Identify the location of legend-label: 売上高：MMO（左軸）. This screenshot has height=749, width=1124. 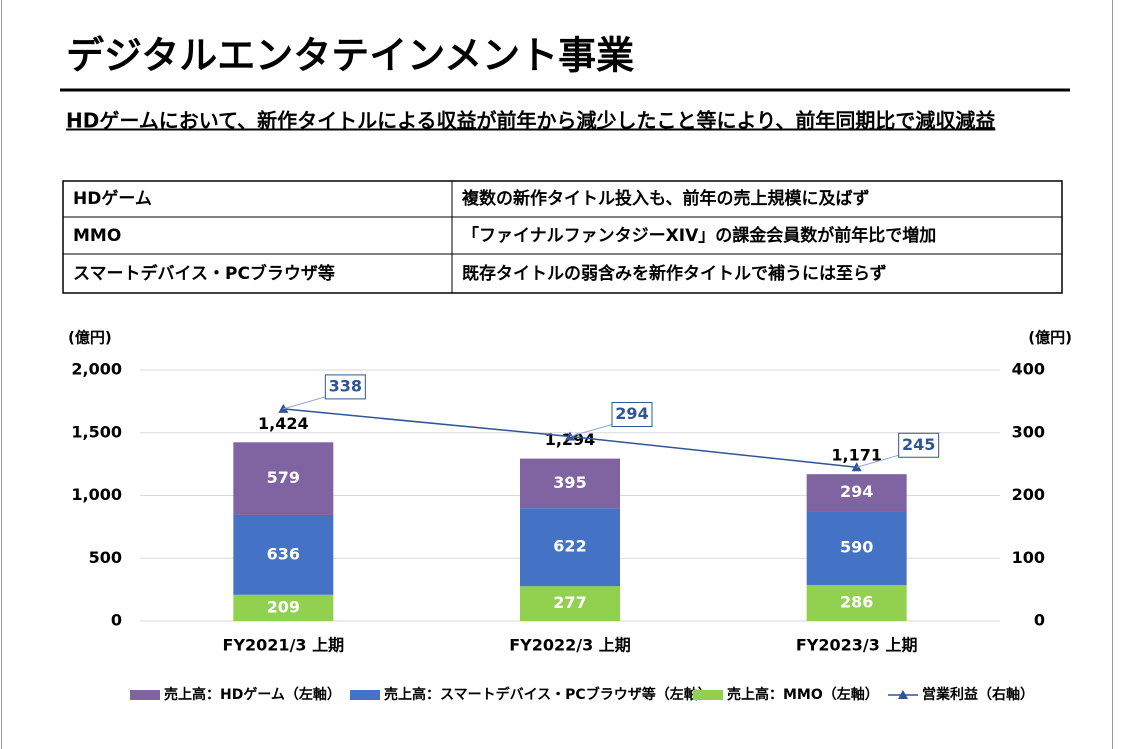
(803, 694).